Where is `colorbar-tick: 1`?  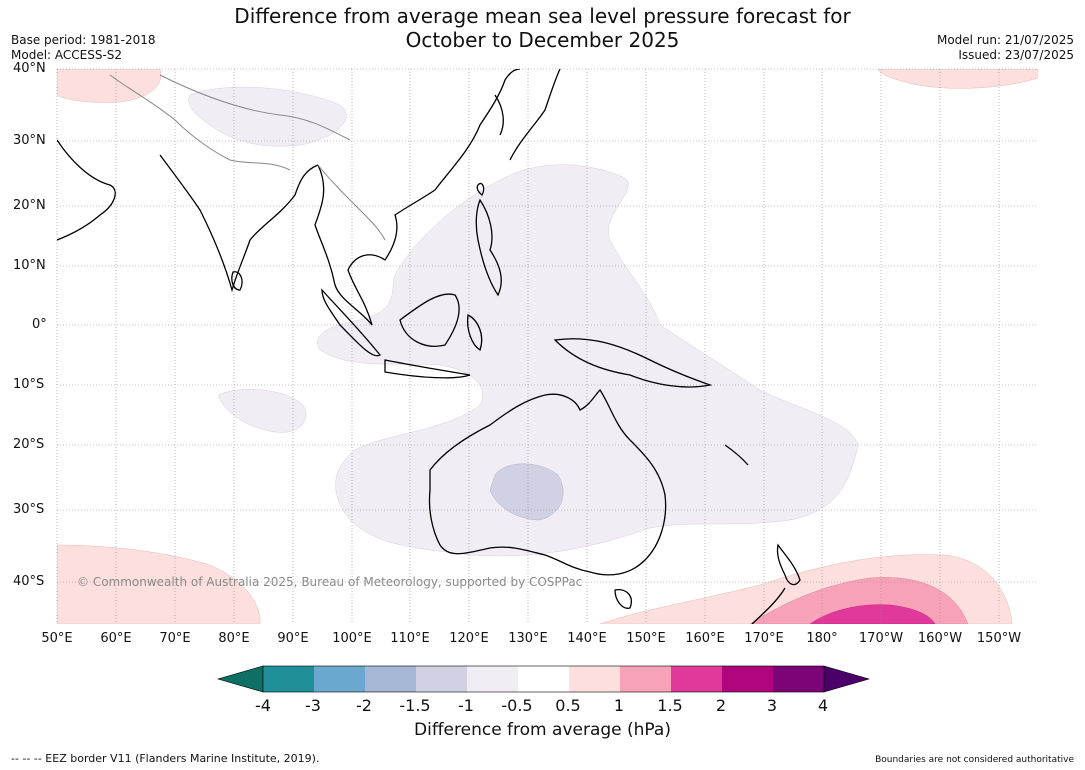 colorbar-tick: 1 is located at coordinates (619, 705).